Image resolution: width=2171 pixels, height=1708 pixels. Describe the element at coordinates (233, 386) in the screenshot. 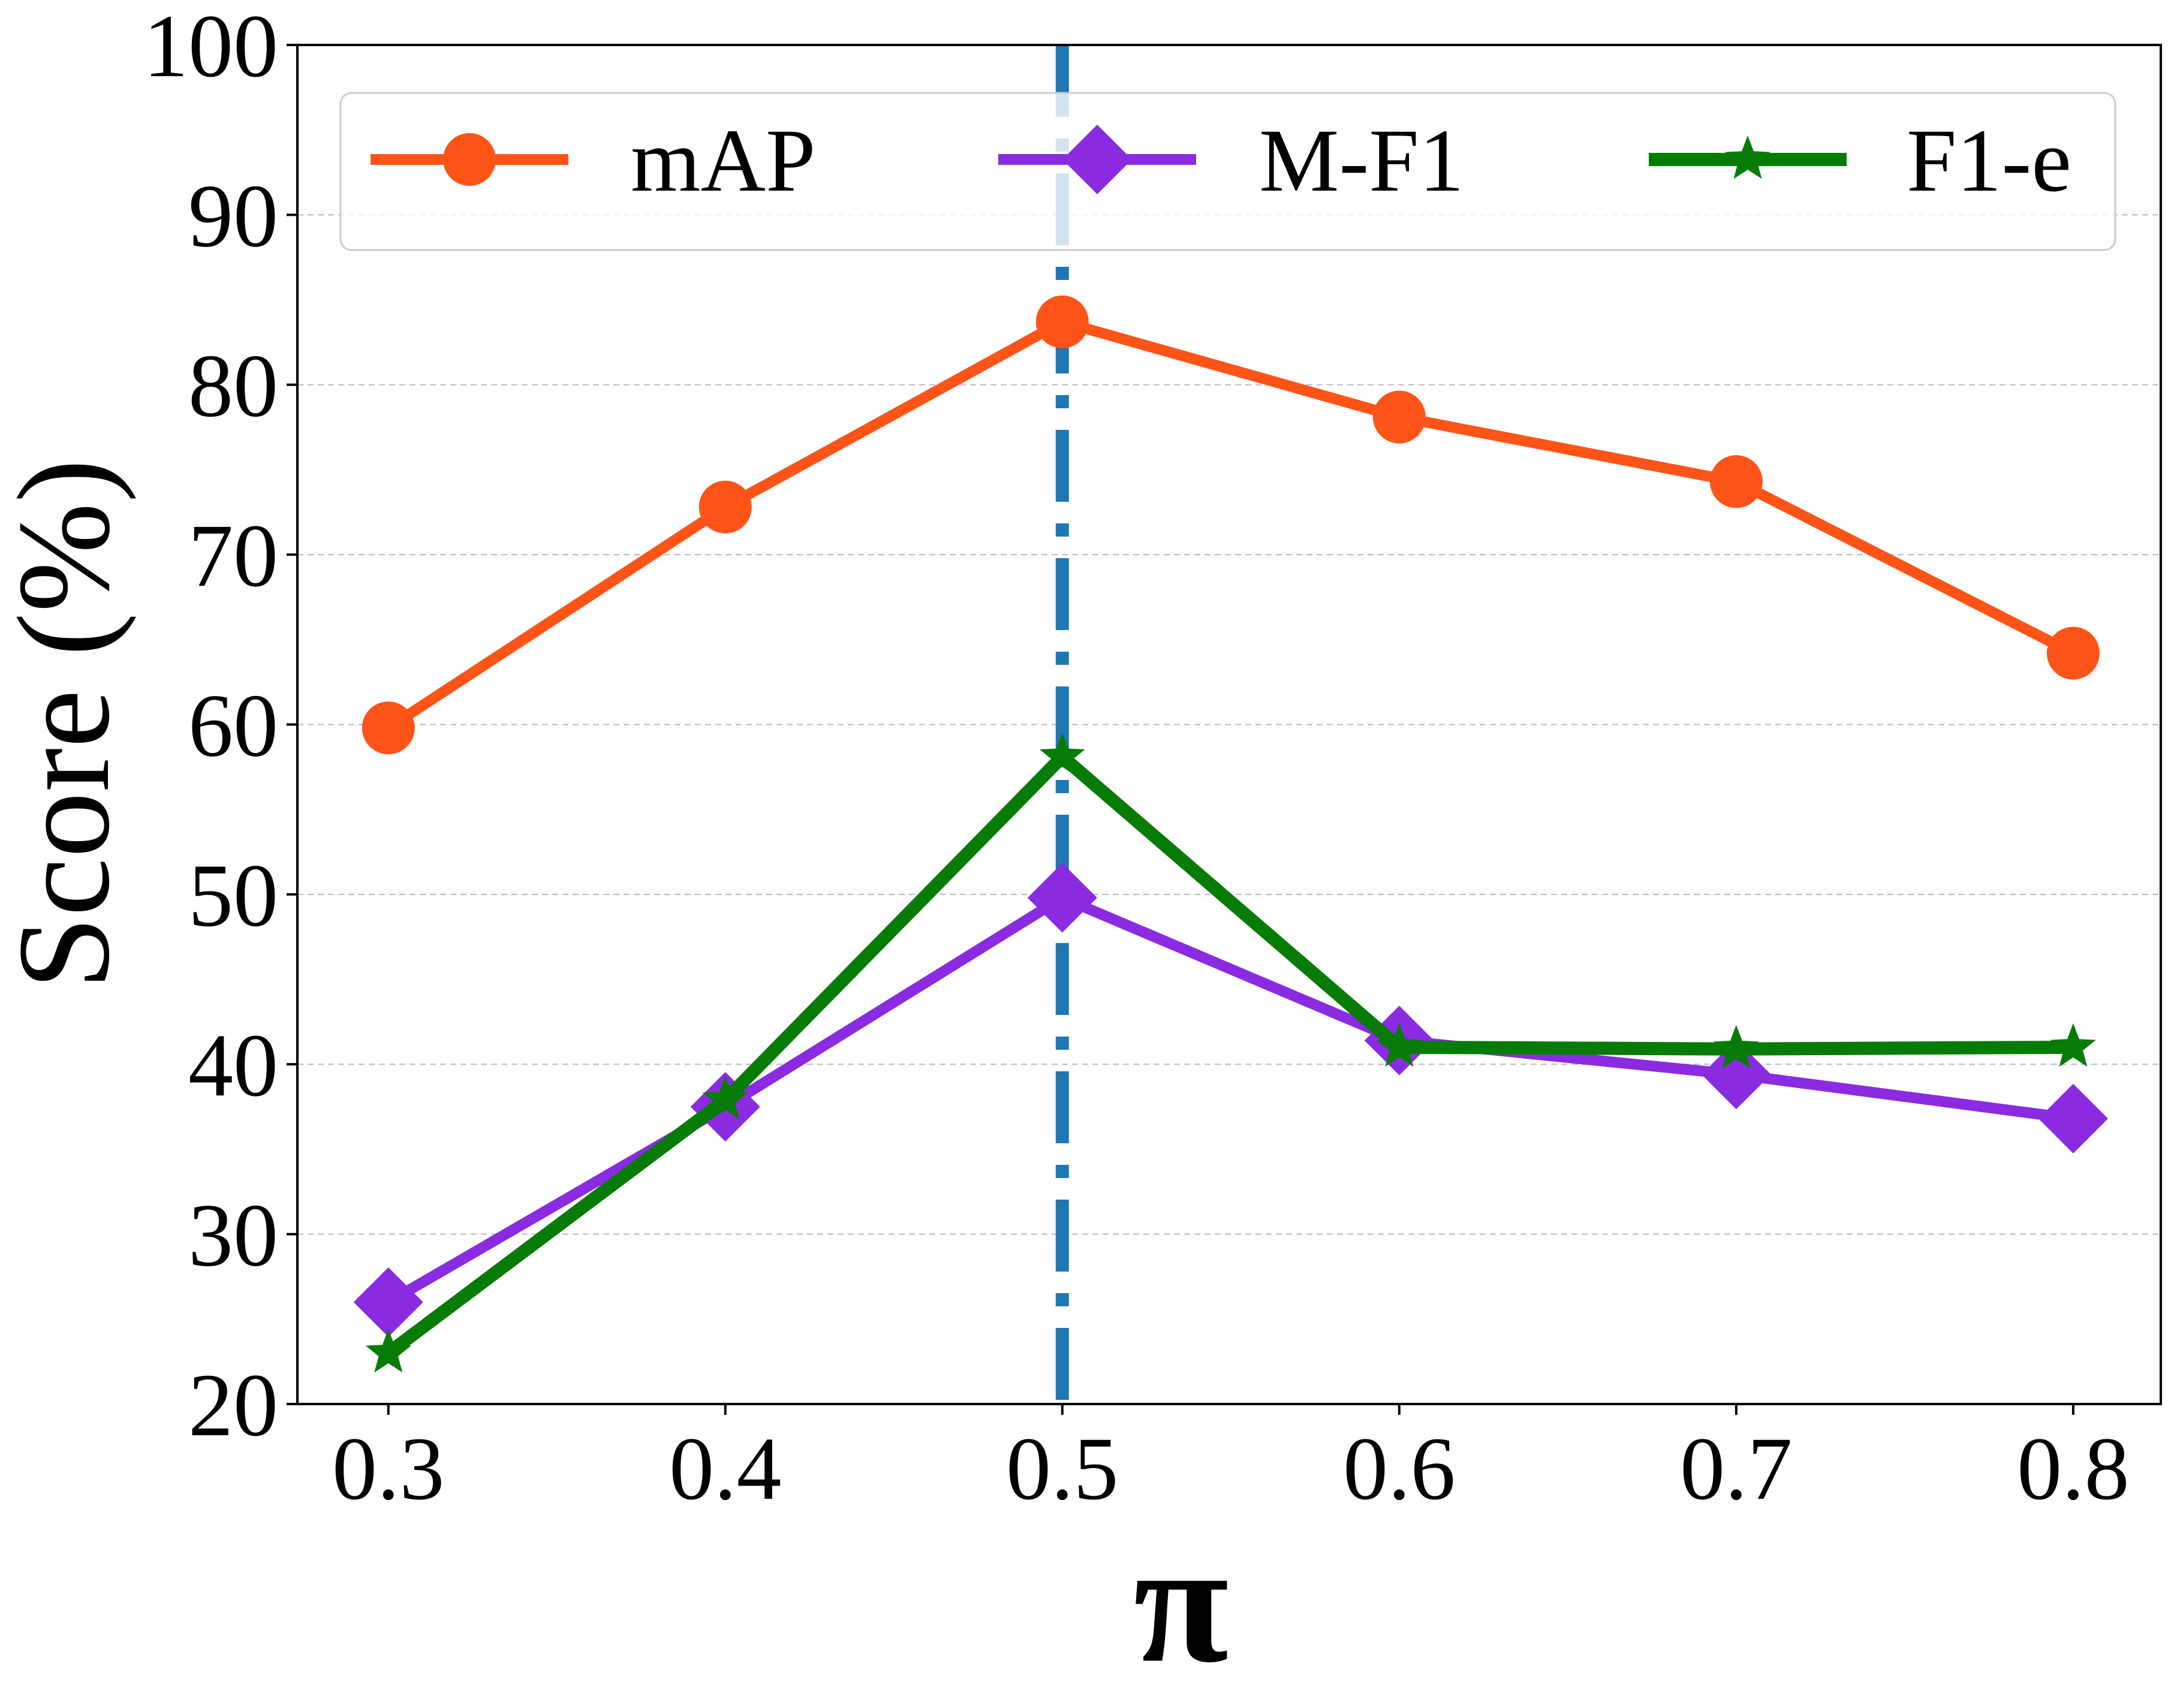

I see `y-tick-label: 80` at that location.